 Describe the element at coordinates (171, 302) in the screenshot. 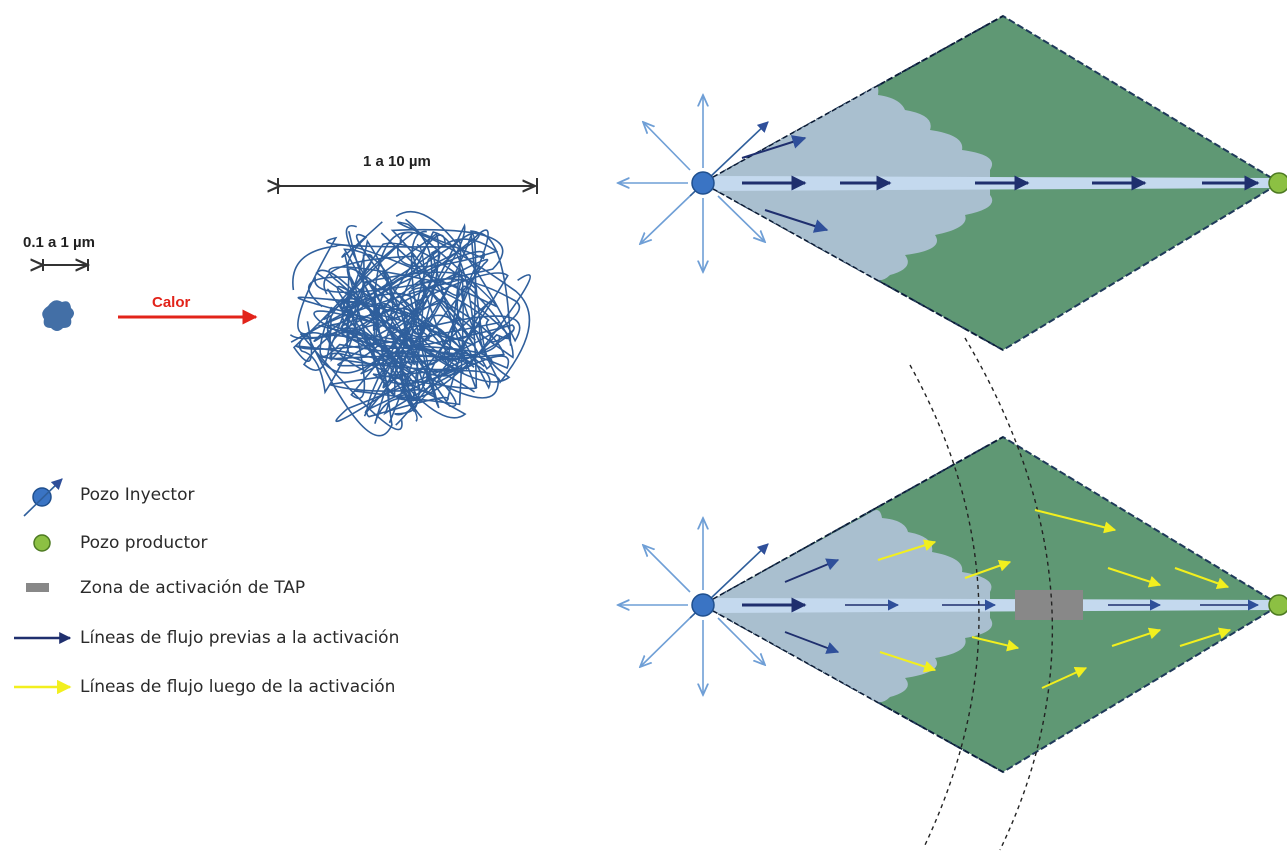

I see `heat-label: Calor` at that location.